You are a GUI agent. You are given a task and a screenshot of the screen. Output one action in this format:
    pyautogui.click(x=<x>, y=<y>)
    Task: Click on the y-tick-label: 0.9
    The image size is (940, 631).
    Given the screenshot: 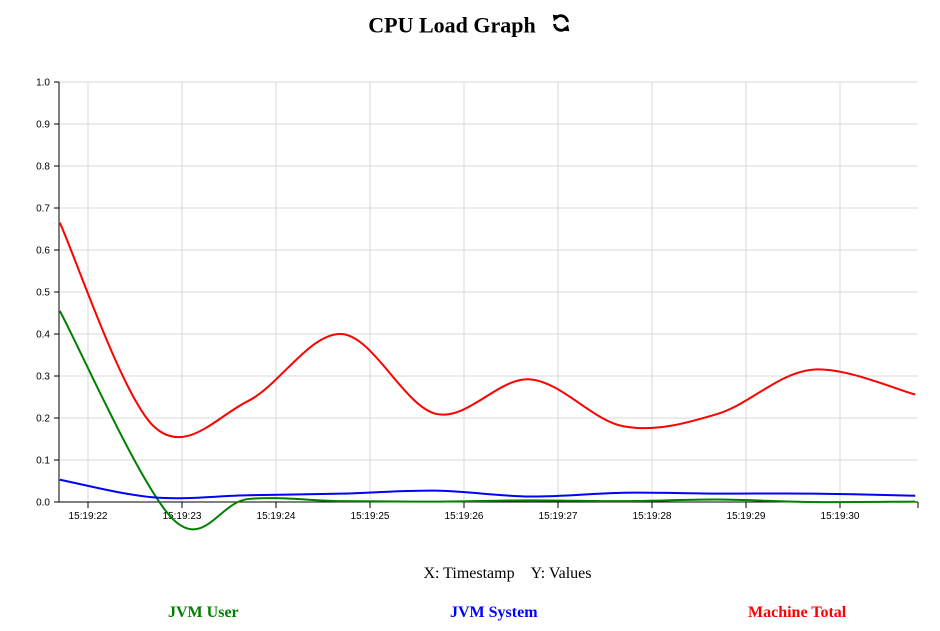 What is the action you would take?
    pyautogui.click(x=43, y=125)
    